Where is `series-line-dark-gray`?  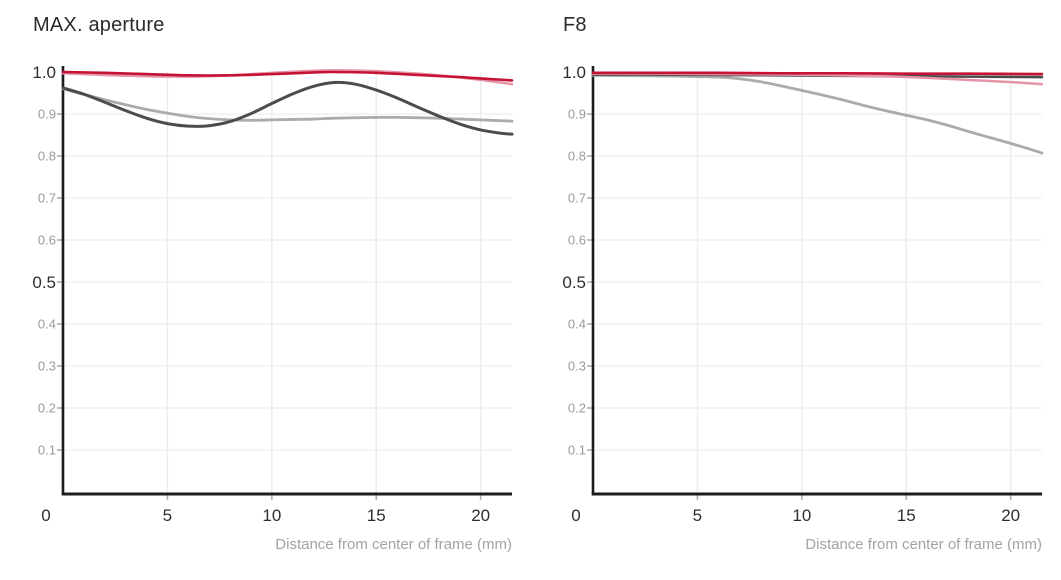 series-line-dark-gray is located at coordinates (287, 108).